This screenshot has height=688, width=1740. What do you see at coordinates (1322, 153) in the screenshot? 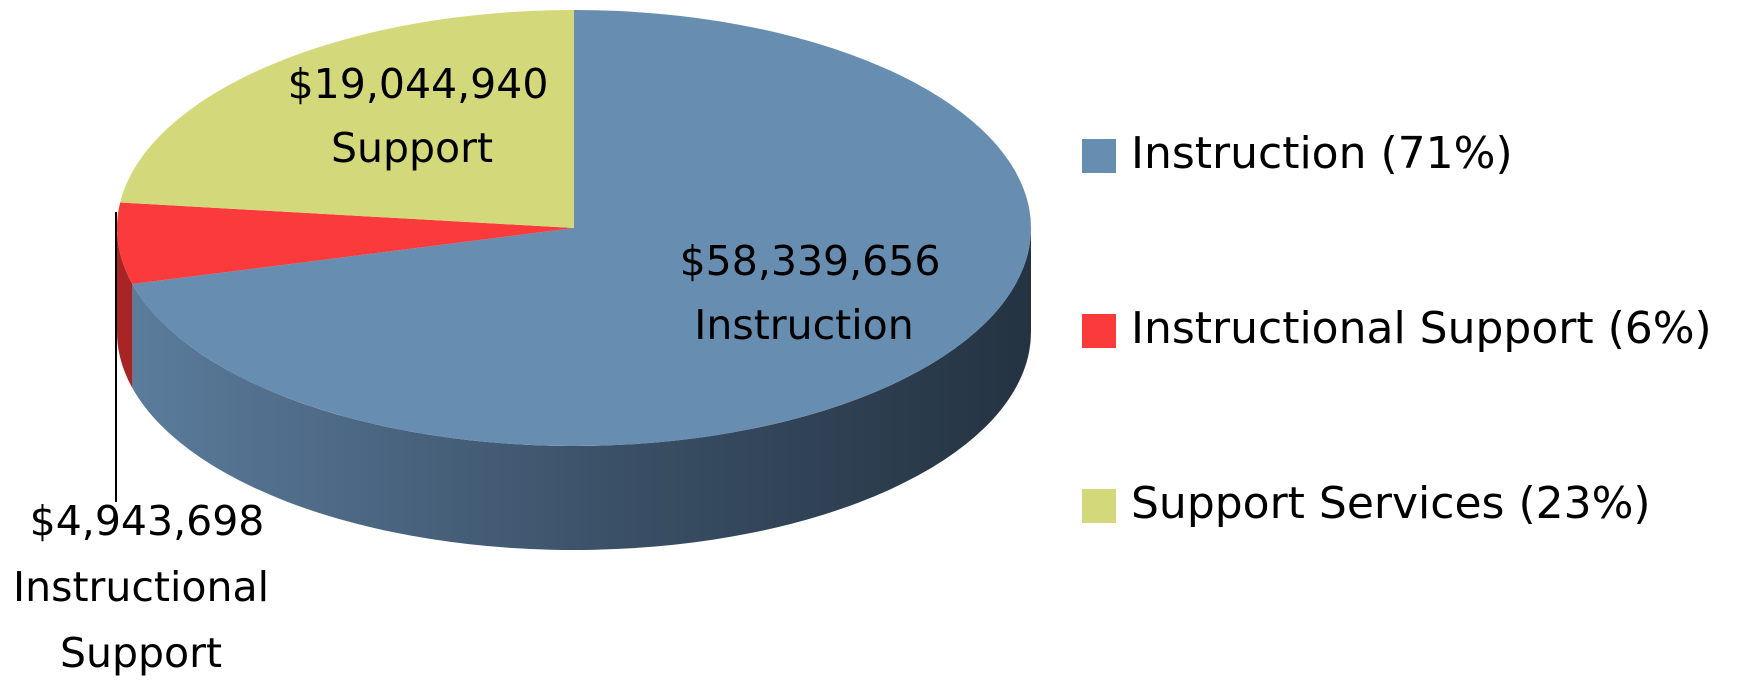
I see `legend-label: Instruction (71%)` at bounding box center [1322, 153].